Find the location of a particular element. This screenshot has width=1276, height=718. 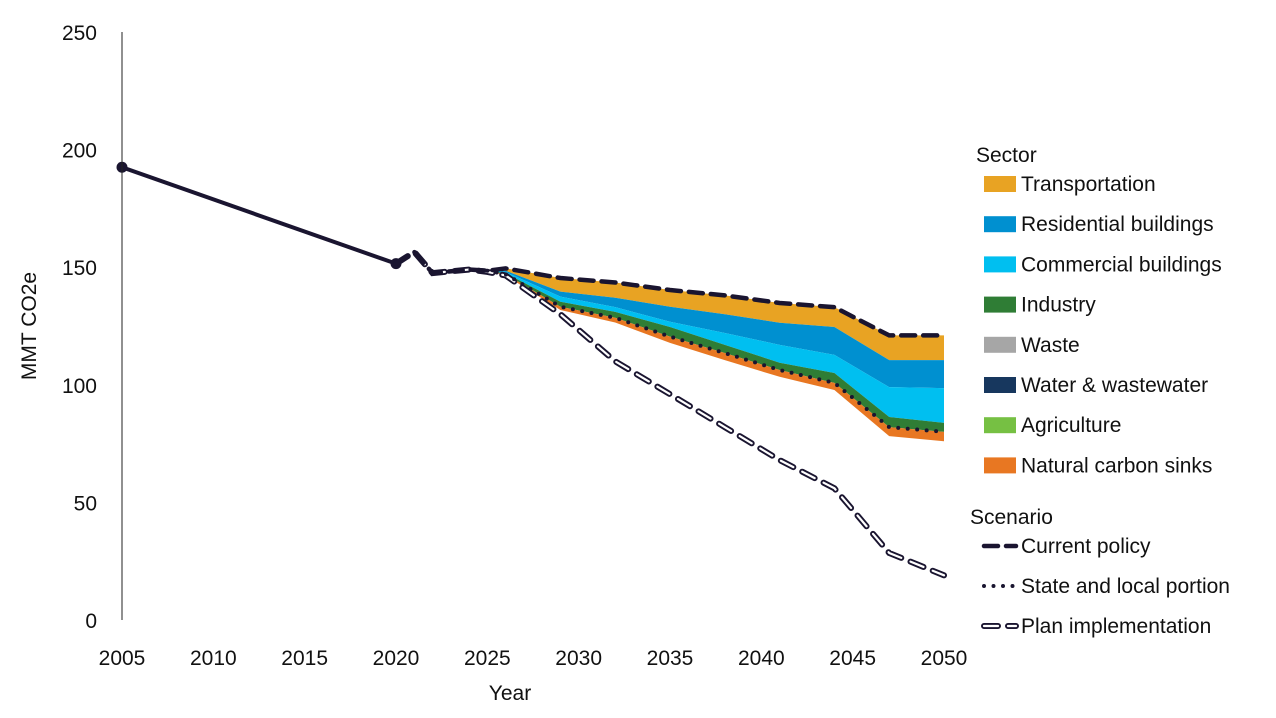

legend-item-scenario: Plan implementation is located at coordinates (1096, 626).